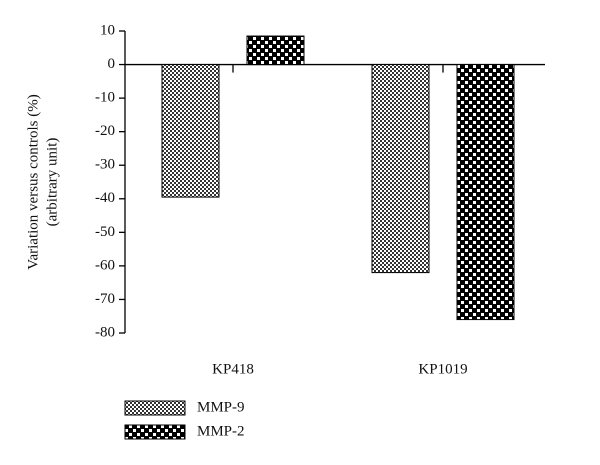 This screenshot has height=465, width=600. Describe the element at coordinates (105, 131) in the screenshot. I see `y-tick-label: -20` at that location.